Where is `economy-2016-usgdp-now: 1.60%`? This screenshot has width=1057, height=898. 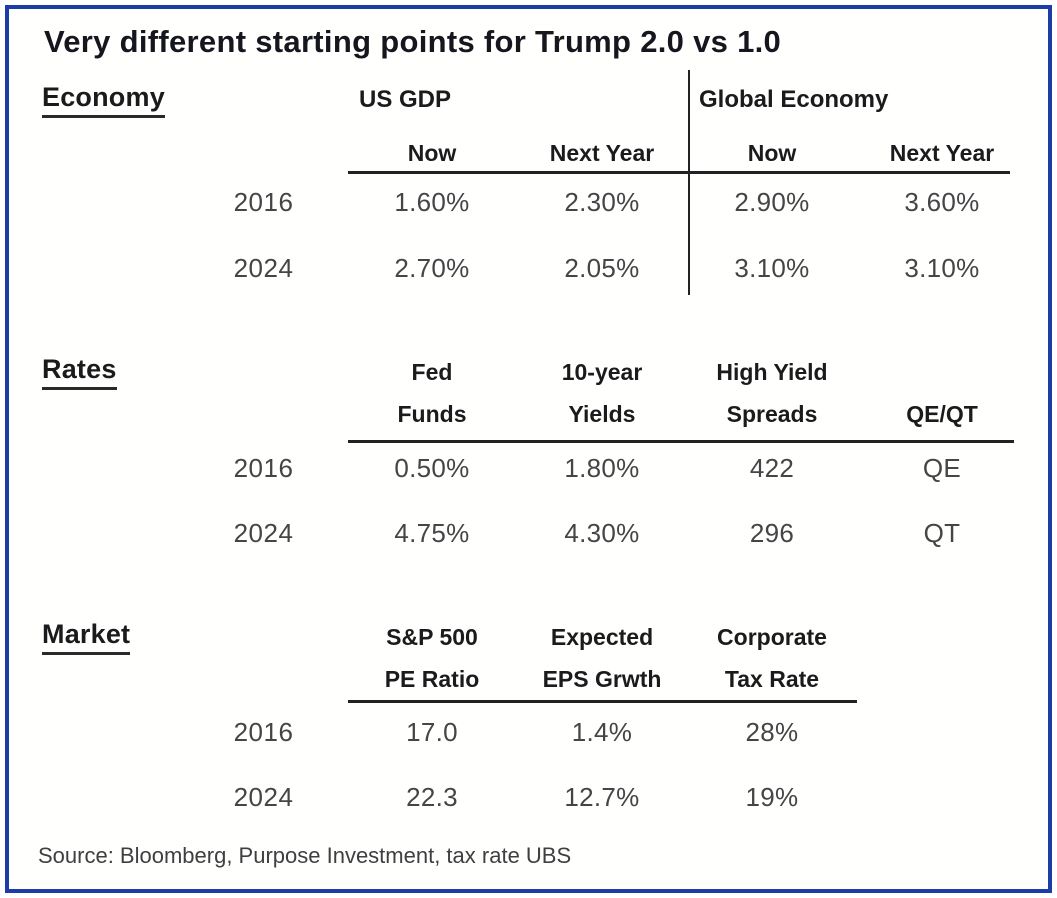 economy-2016-usgdp-now: 1.60% is located at coordinates (432, 201).